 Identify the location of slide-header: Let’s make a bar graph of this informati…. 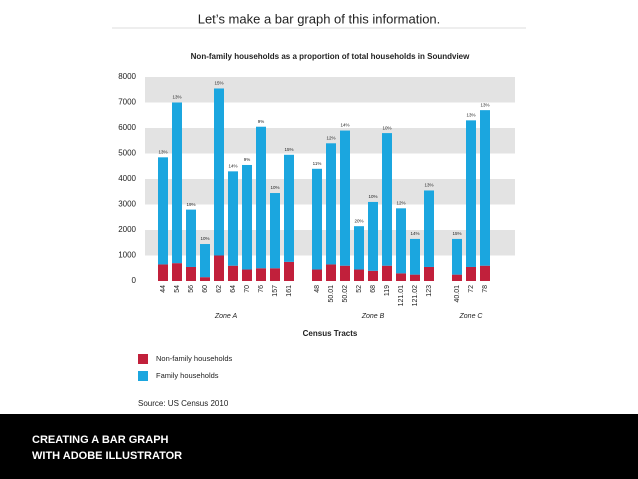
(319, 18).